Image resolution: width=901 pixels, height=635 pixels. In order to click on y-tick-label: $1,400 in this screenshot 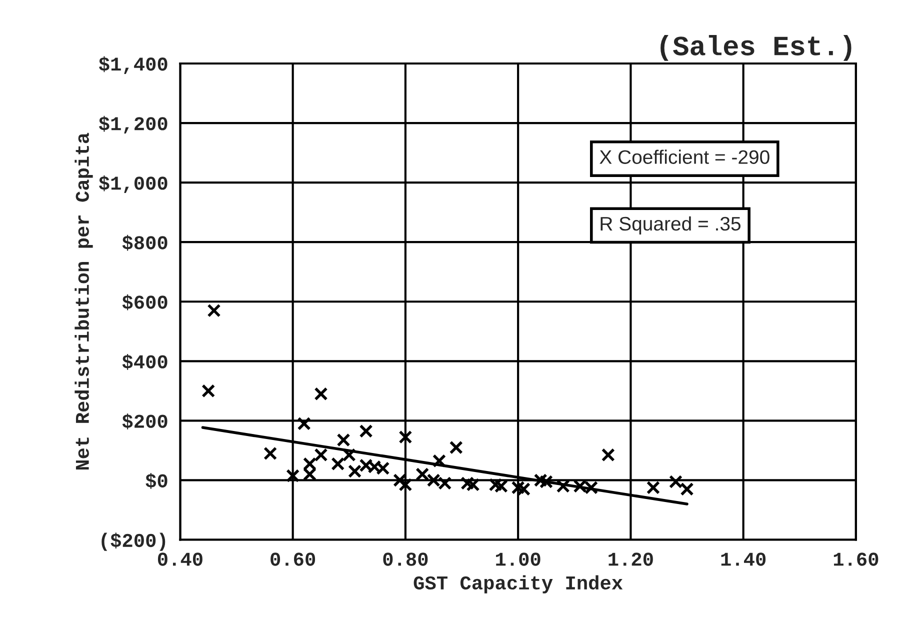, I will do `click(133, 65)`.